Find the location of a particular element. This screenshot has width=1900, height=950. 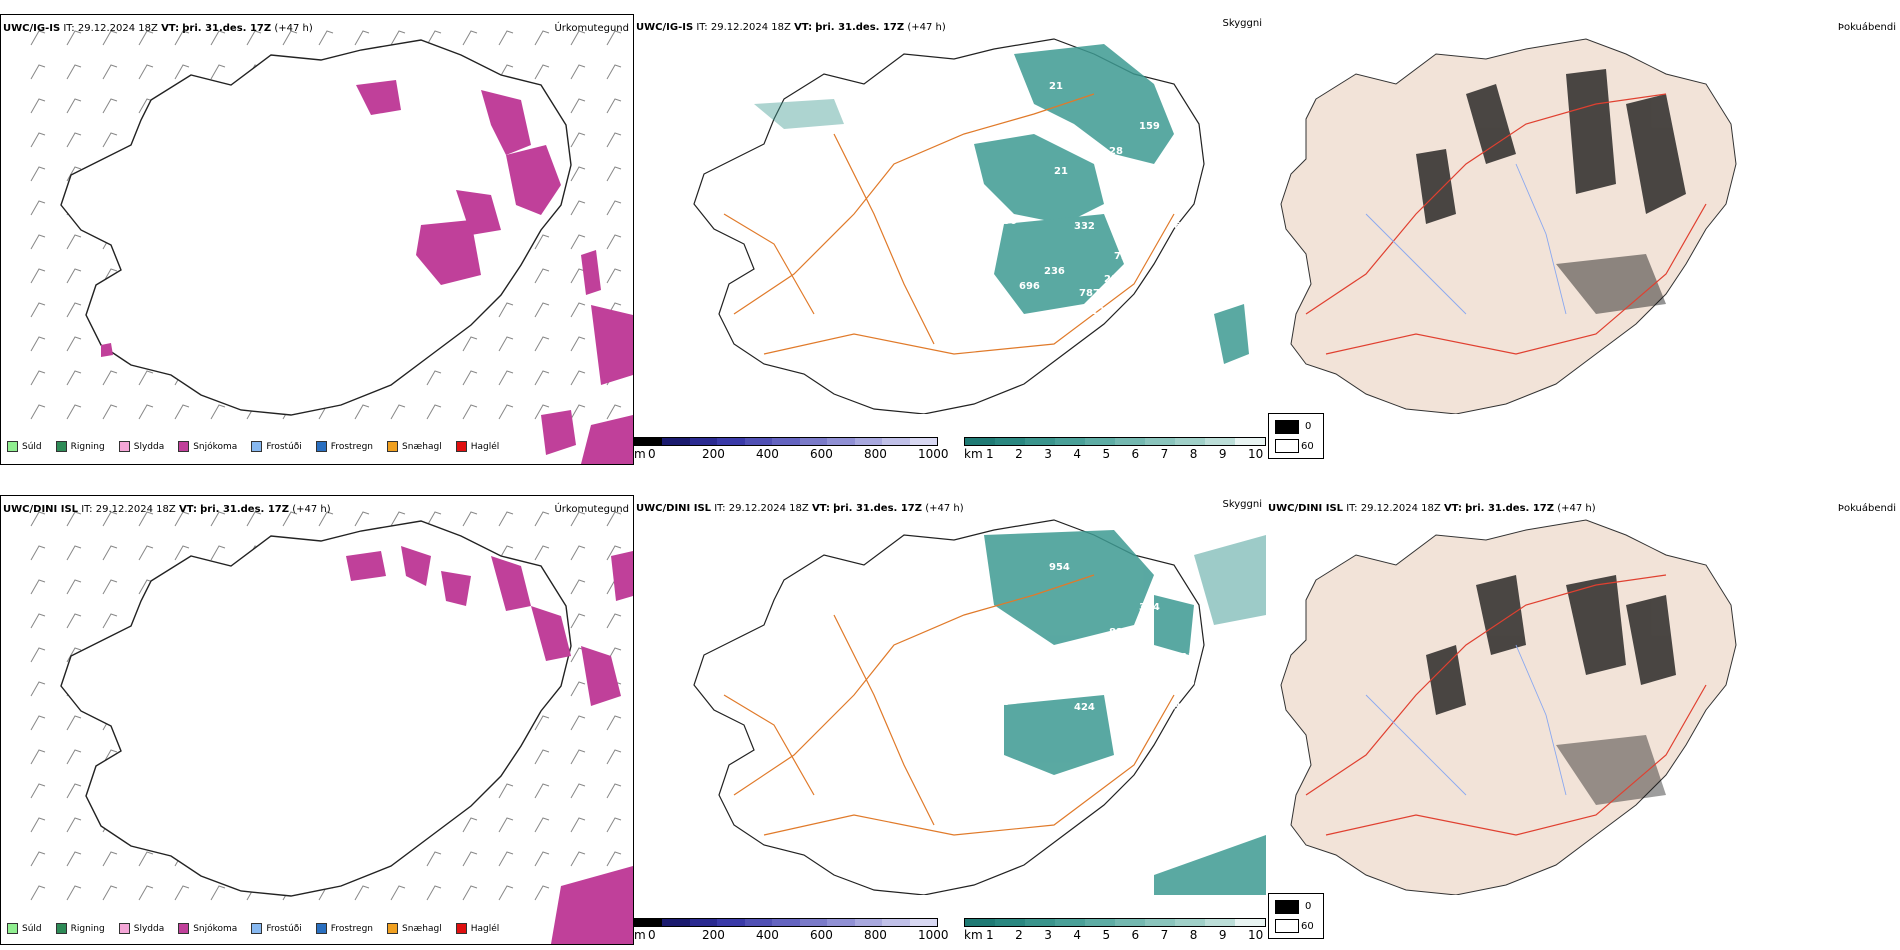

colorbar-tick: 1000 is located at coordinates (933, 935).